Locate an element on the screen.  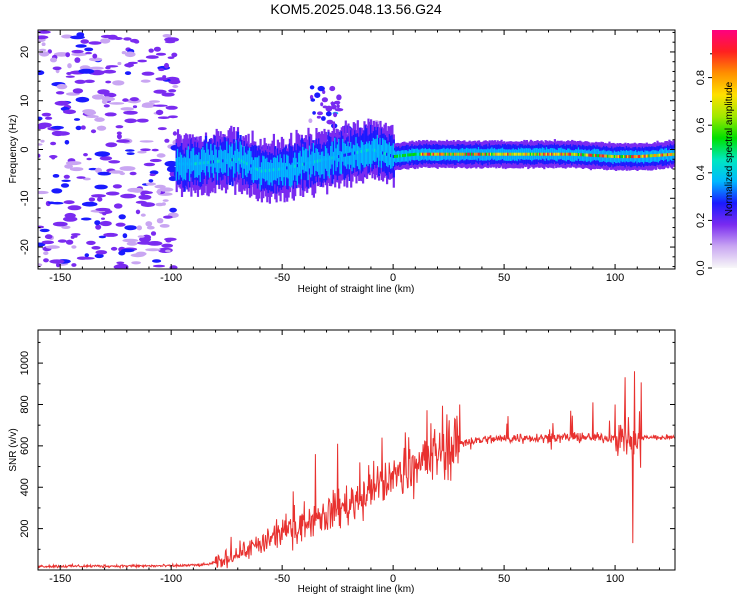
colorbar-label: Normalized spectral amplitude is located at coordinates (729, 148).